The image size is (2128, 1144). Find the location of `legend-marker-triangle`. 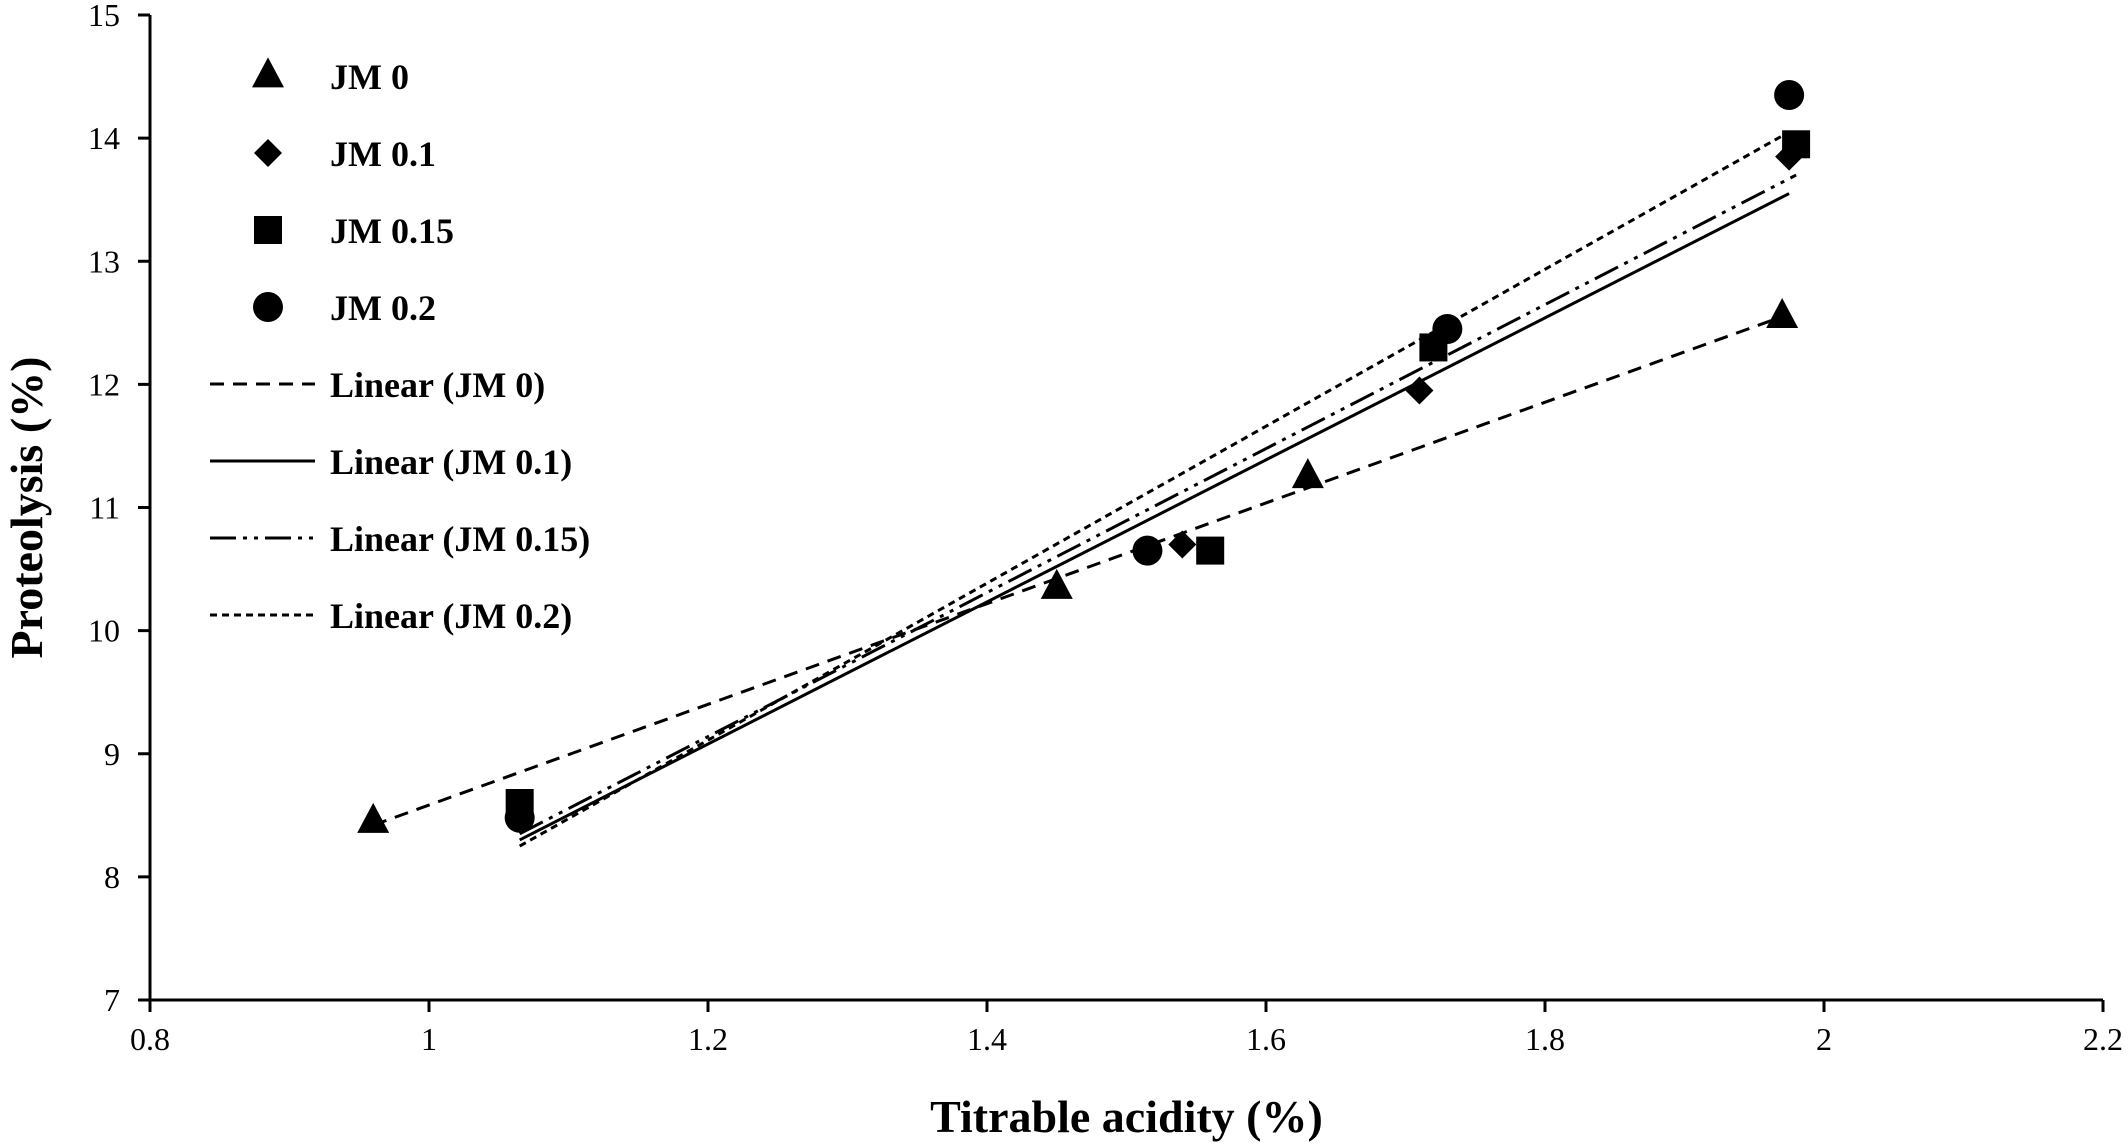

legend-marker-triangle is located at coordinates (268, 72).